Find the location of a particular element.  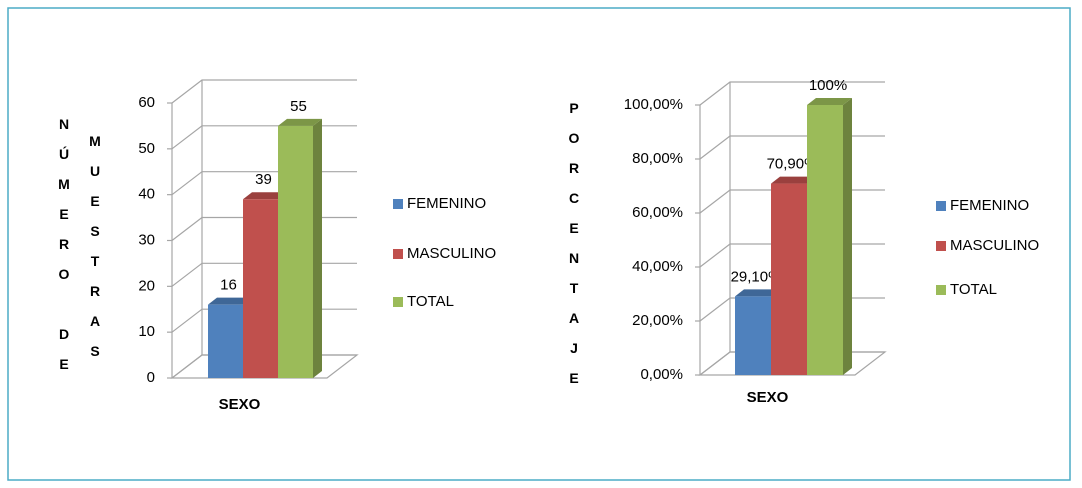

y-axis-label: PORCENTAJE is located at coordinates (574, 250).